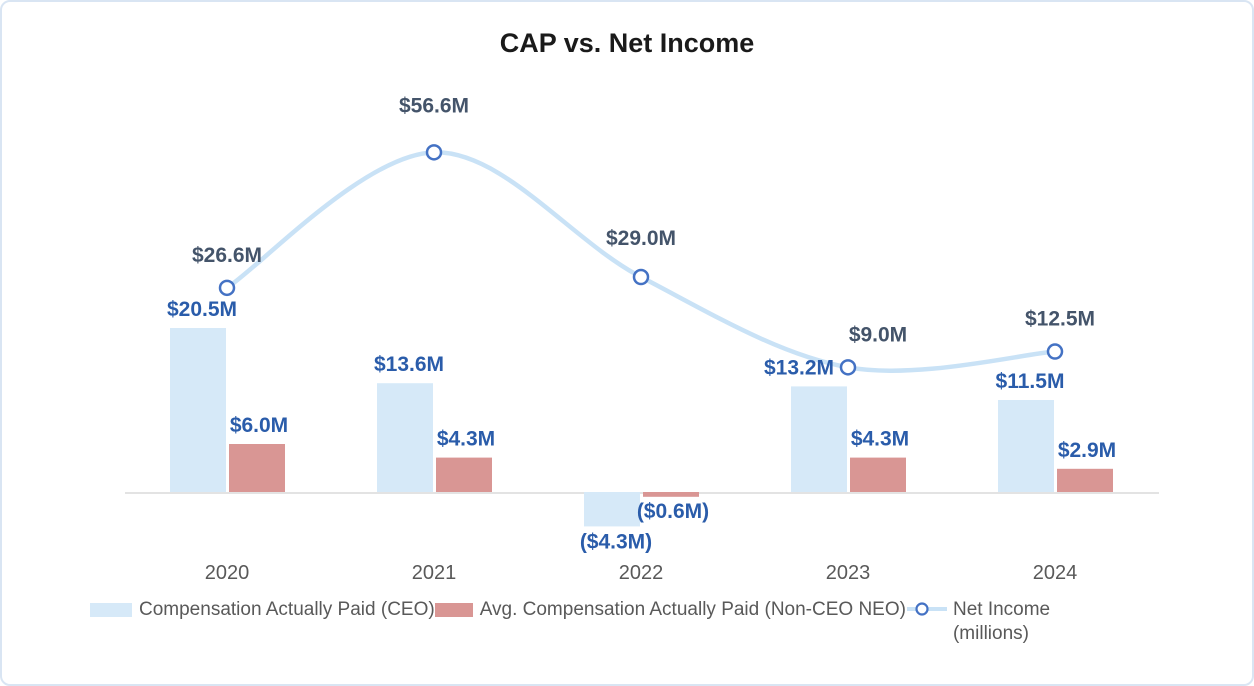 The width and height of the screenshot is (1254, 686). Describe the element at coordinates (227, 288) in the screenshot. I see `net-income-marker-2020` at that location.